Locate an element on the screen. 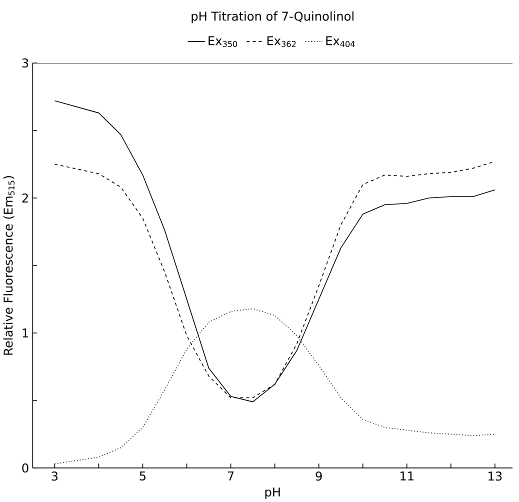  x-axis-title: pH is located at coordinates (272, 493).